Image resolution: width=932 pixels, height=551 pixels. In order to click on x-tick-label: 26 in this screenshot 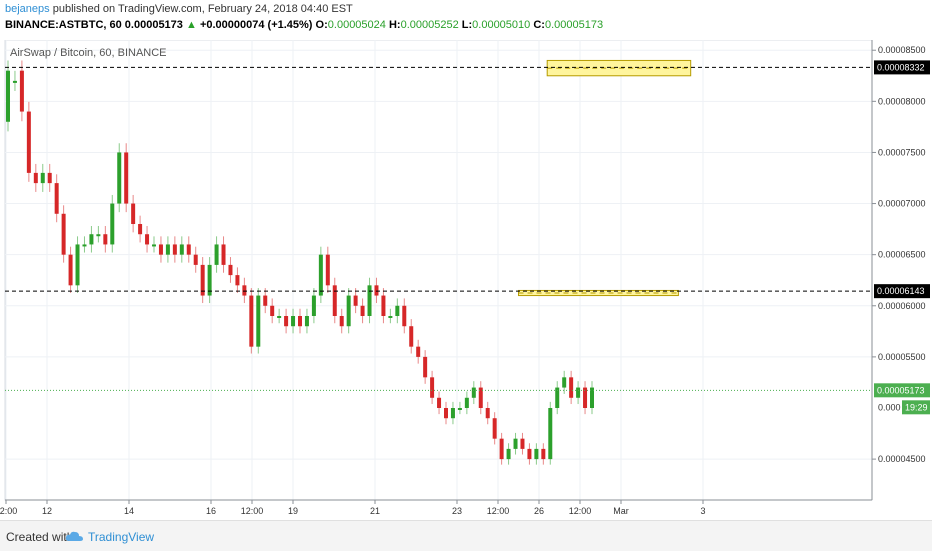, I will do `click(539, 511)`.